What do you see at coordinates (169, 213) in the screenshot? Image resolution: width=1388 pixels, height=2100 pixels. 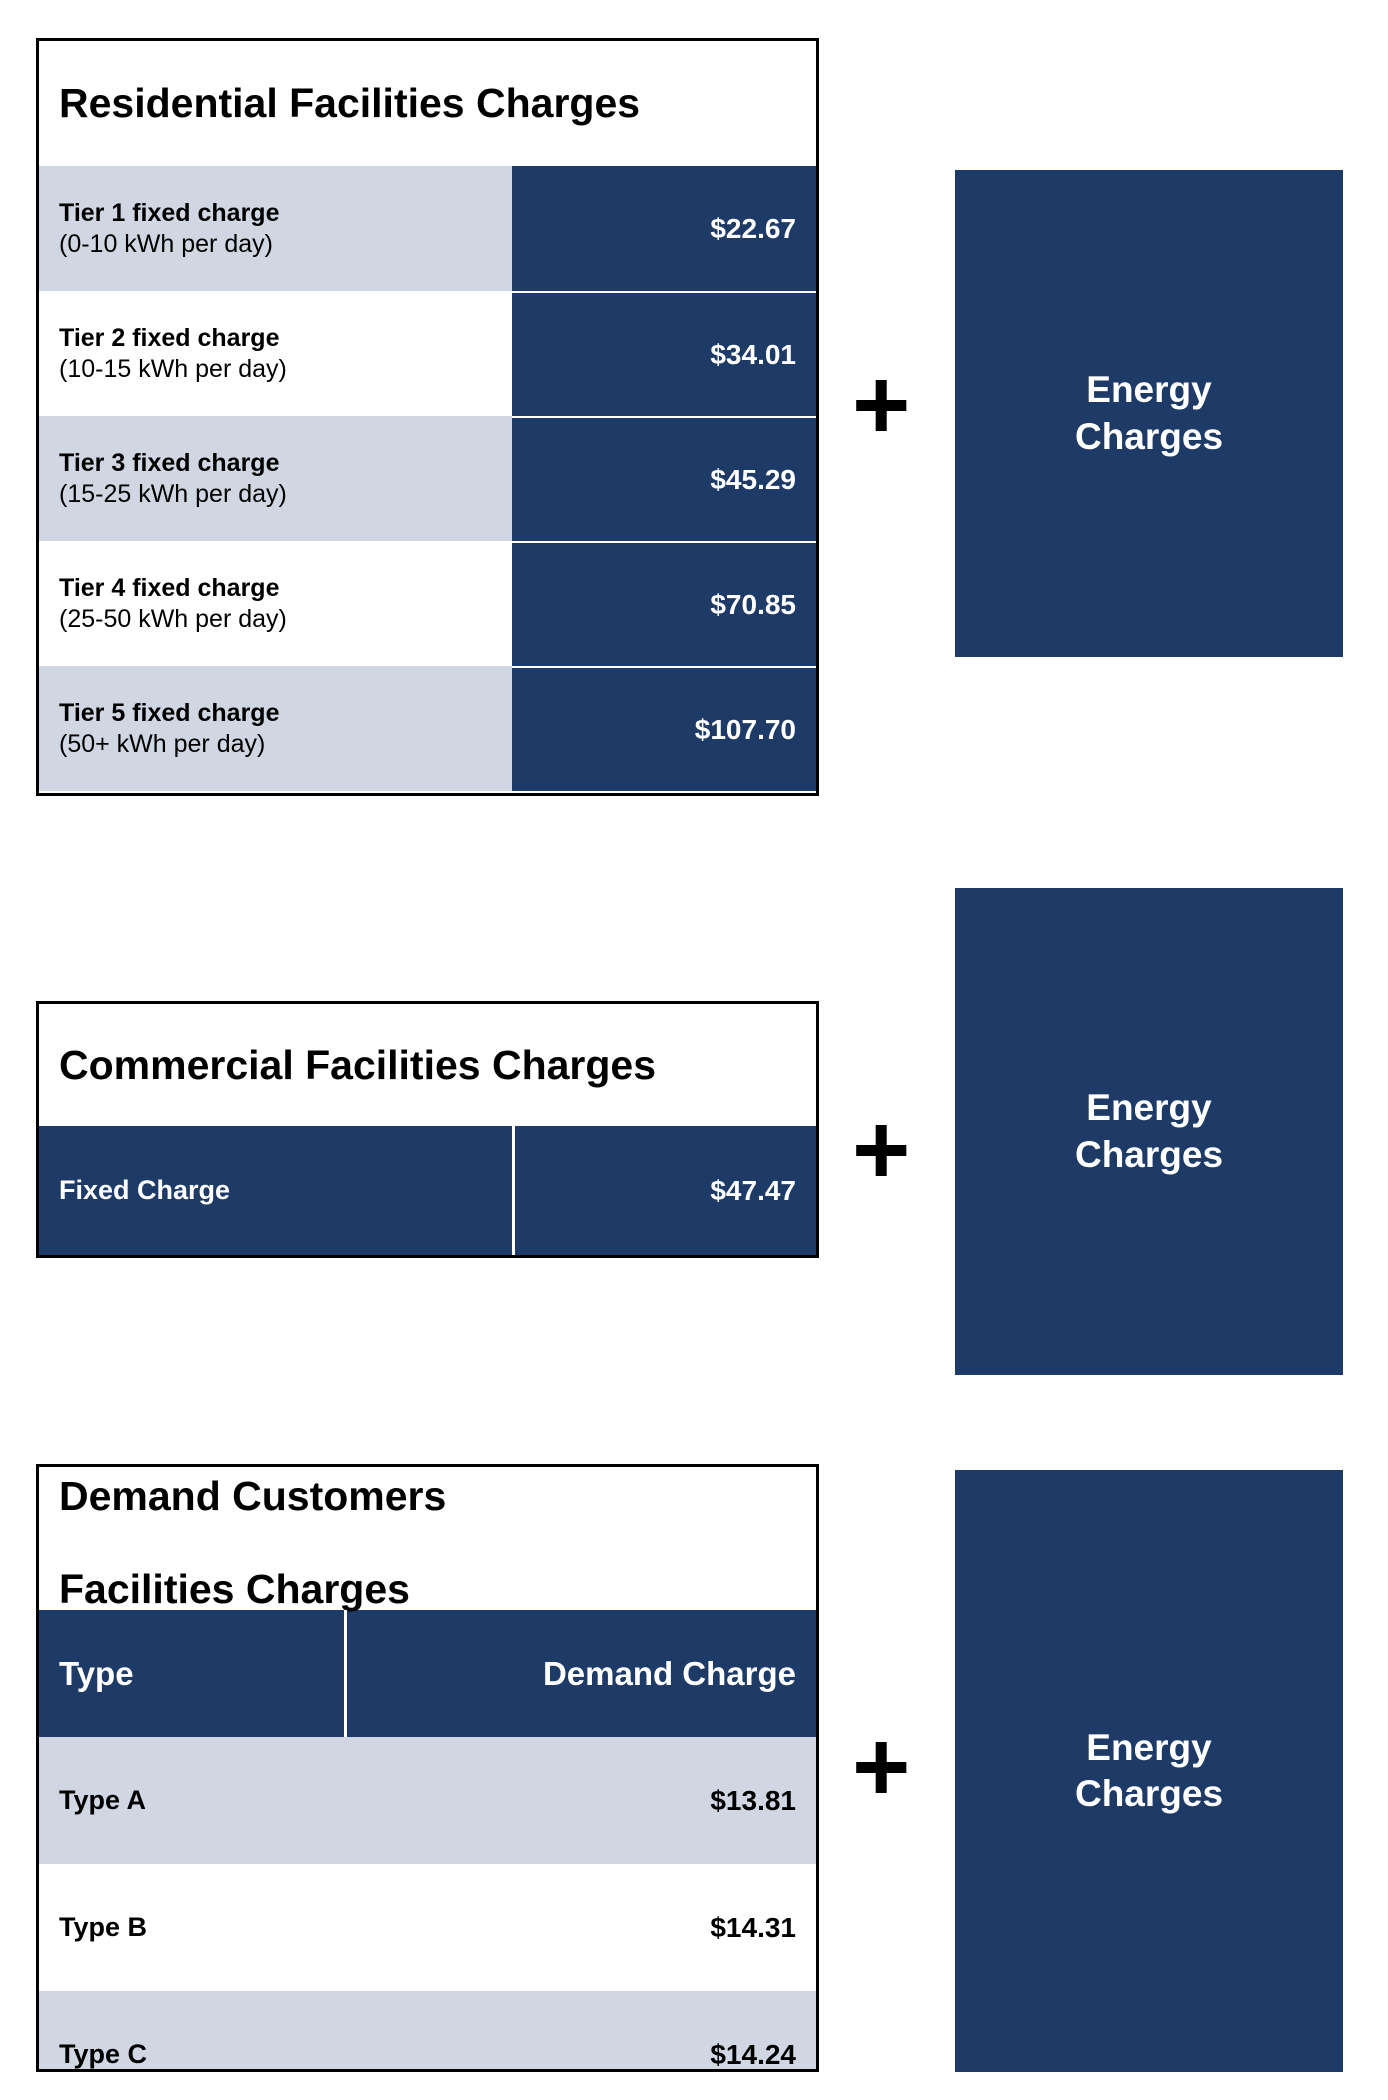 I see `tier-name: Tier 1 fixed charge` at bounding box center [169, 213].